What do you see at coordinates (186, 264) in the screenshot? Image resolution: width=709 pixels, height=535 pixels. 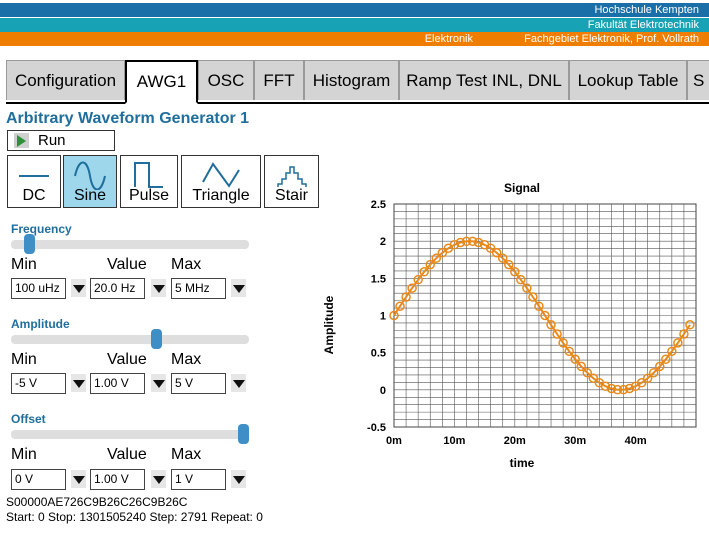 I see `frequency-max-header: Max` at bounding box center [186, 264].